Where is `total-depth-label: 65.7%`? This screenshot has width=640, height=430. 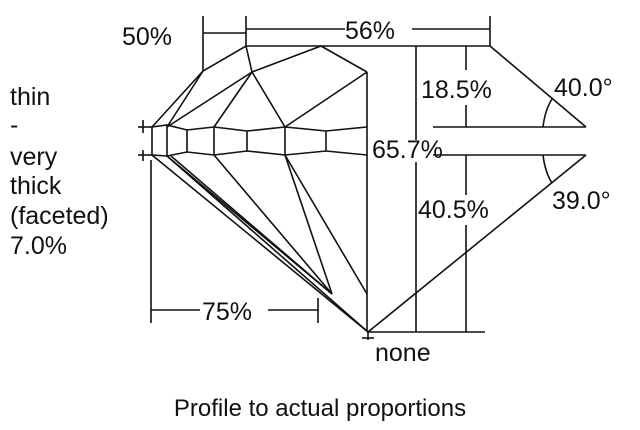 total-depth-label: 65.7% is located at coordinates (407, 150).